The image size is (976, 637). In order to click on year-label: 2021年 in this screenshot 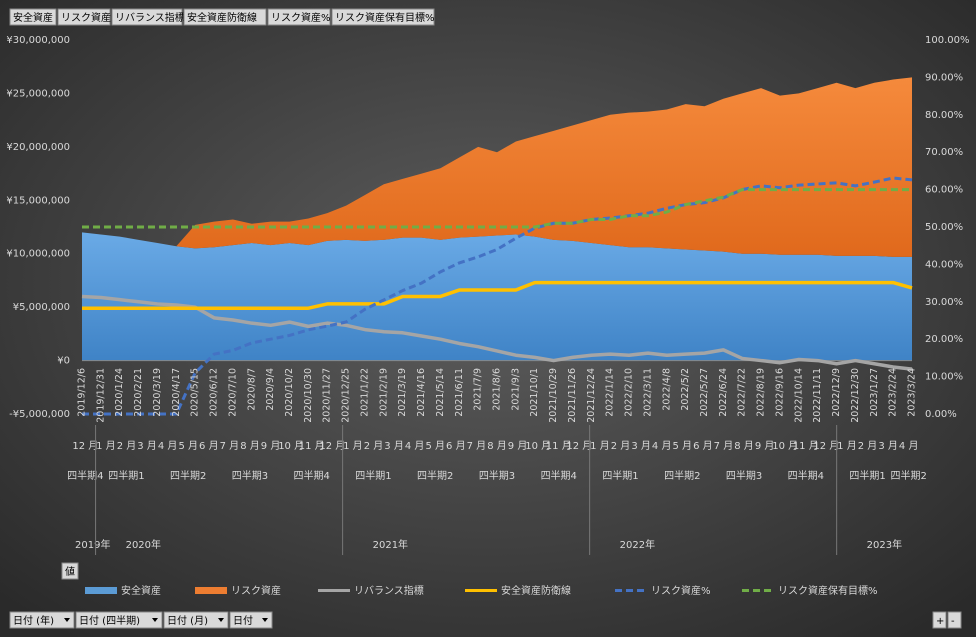, I will do `click(390, 544)`.